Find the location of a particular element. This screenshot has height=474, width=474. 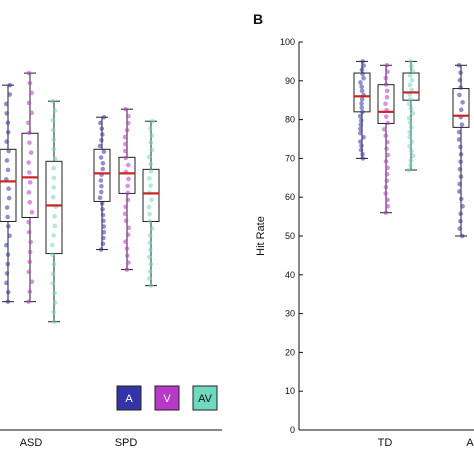

y-axis-label: Hit Rate is located at coordinates (261, 236).